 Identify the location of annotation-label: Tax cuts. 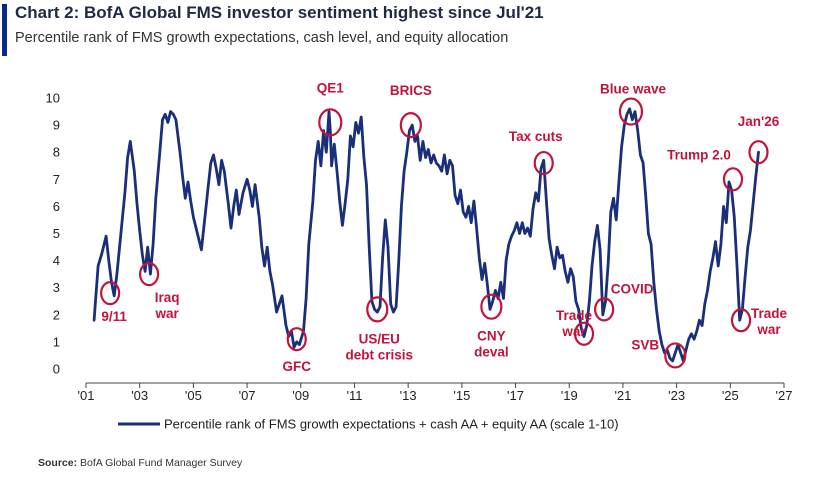
(536, 136).